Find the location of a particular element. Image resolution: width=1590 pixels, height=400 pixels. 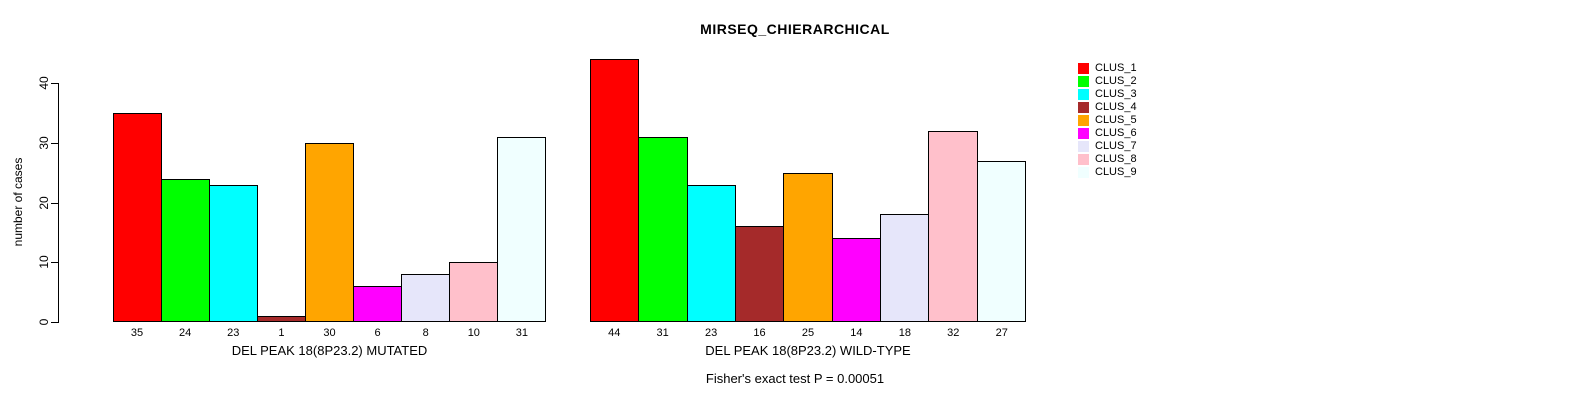

y-axis-label: number of cases is located at coordinates (18, 202).